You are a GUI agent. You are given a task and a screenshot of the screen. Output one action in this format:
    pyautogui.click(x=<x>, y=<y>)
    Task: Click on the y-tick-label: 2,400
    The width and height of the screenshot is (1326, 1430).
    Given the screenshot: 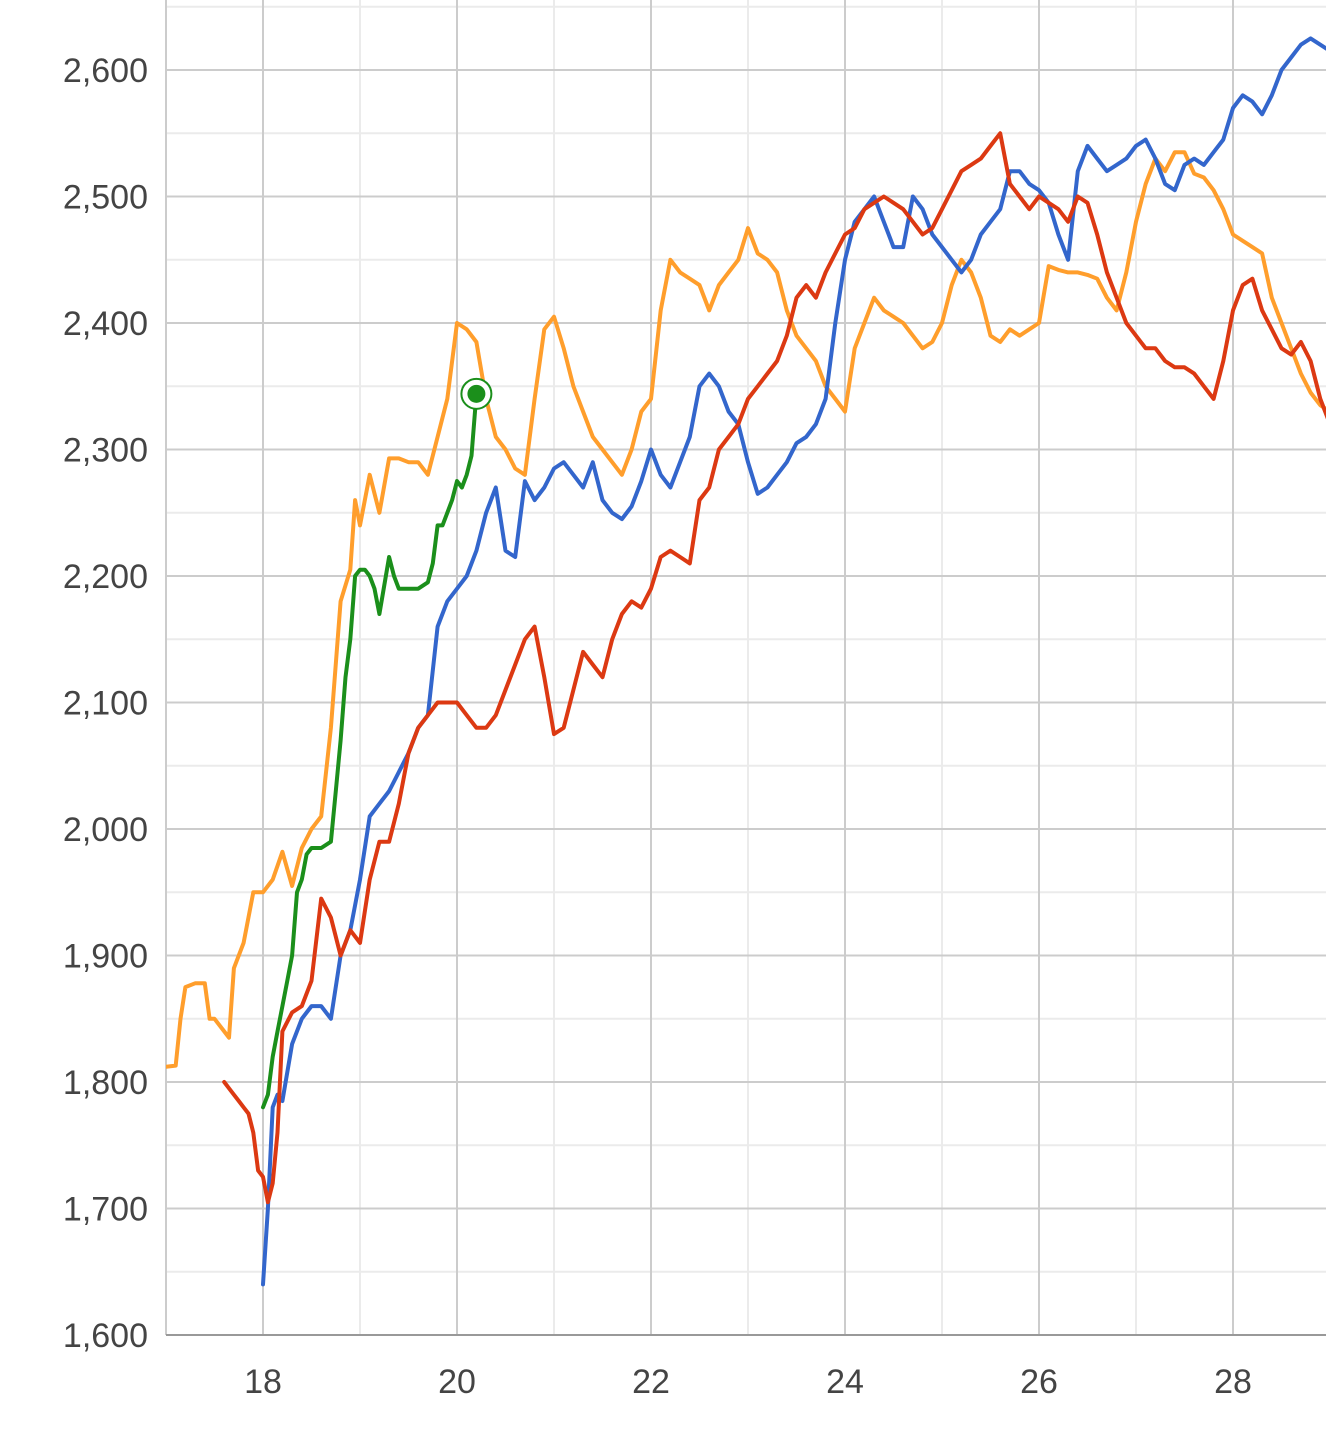 What is the action you would take?
    pyautogui.click(x=105, y=324)
    